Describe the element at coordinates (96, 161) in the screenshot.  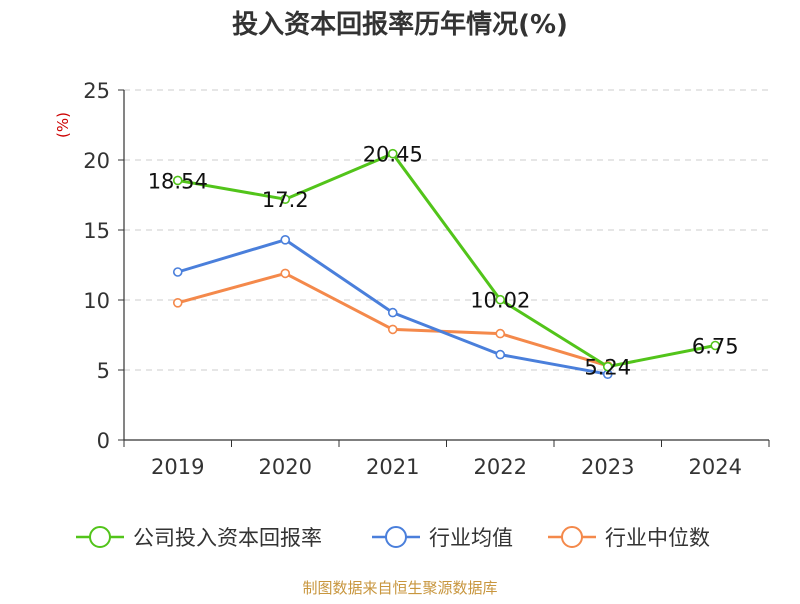
I see `y-tick-label: 20` at that location.